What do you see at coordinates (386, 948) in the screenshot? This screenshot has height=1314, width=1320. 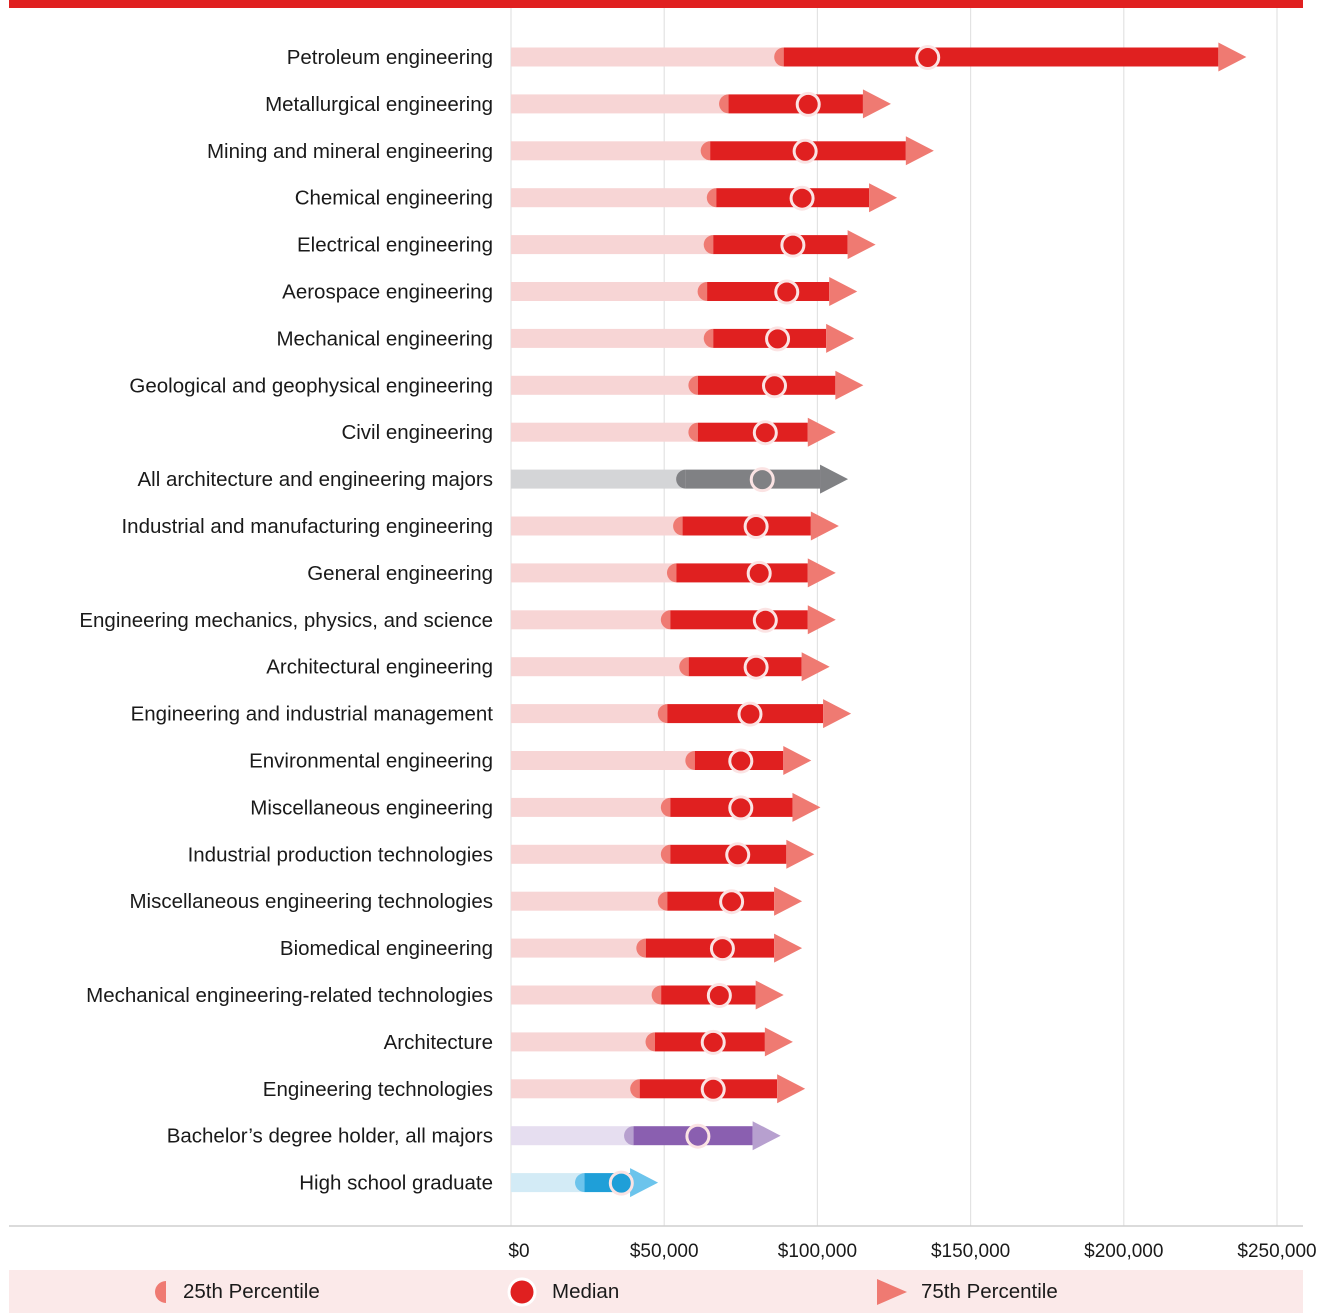 I see `category-label: Biomedical engineering` at bounding box center [386, 948].